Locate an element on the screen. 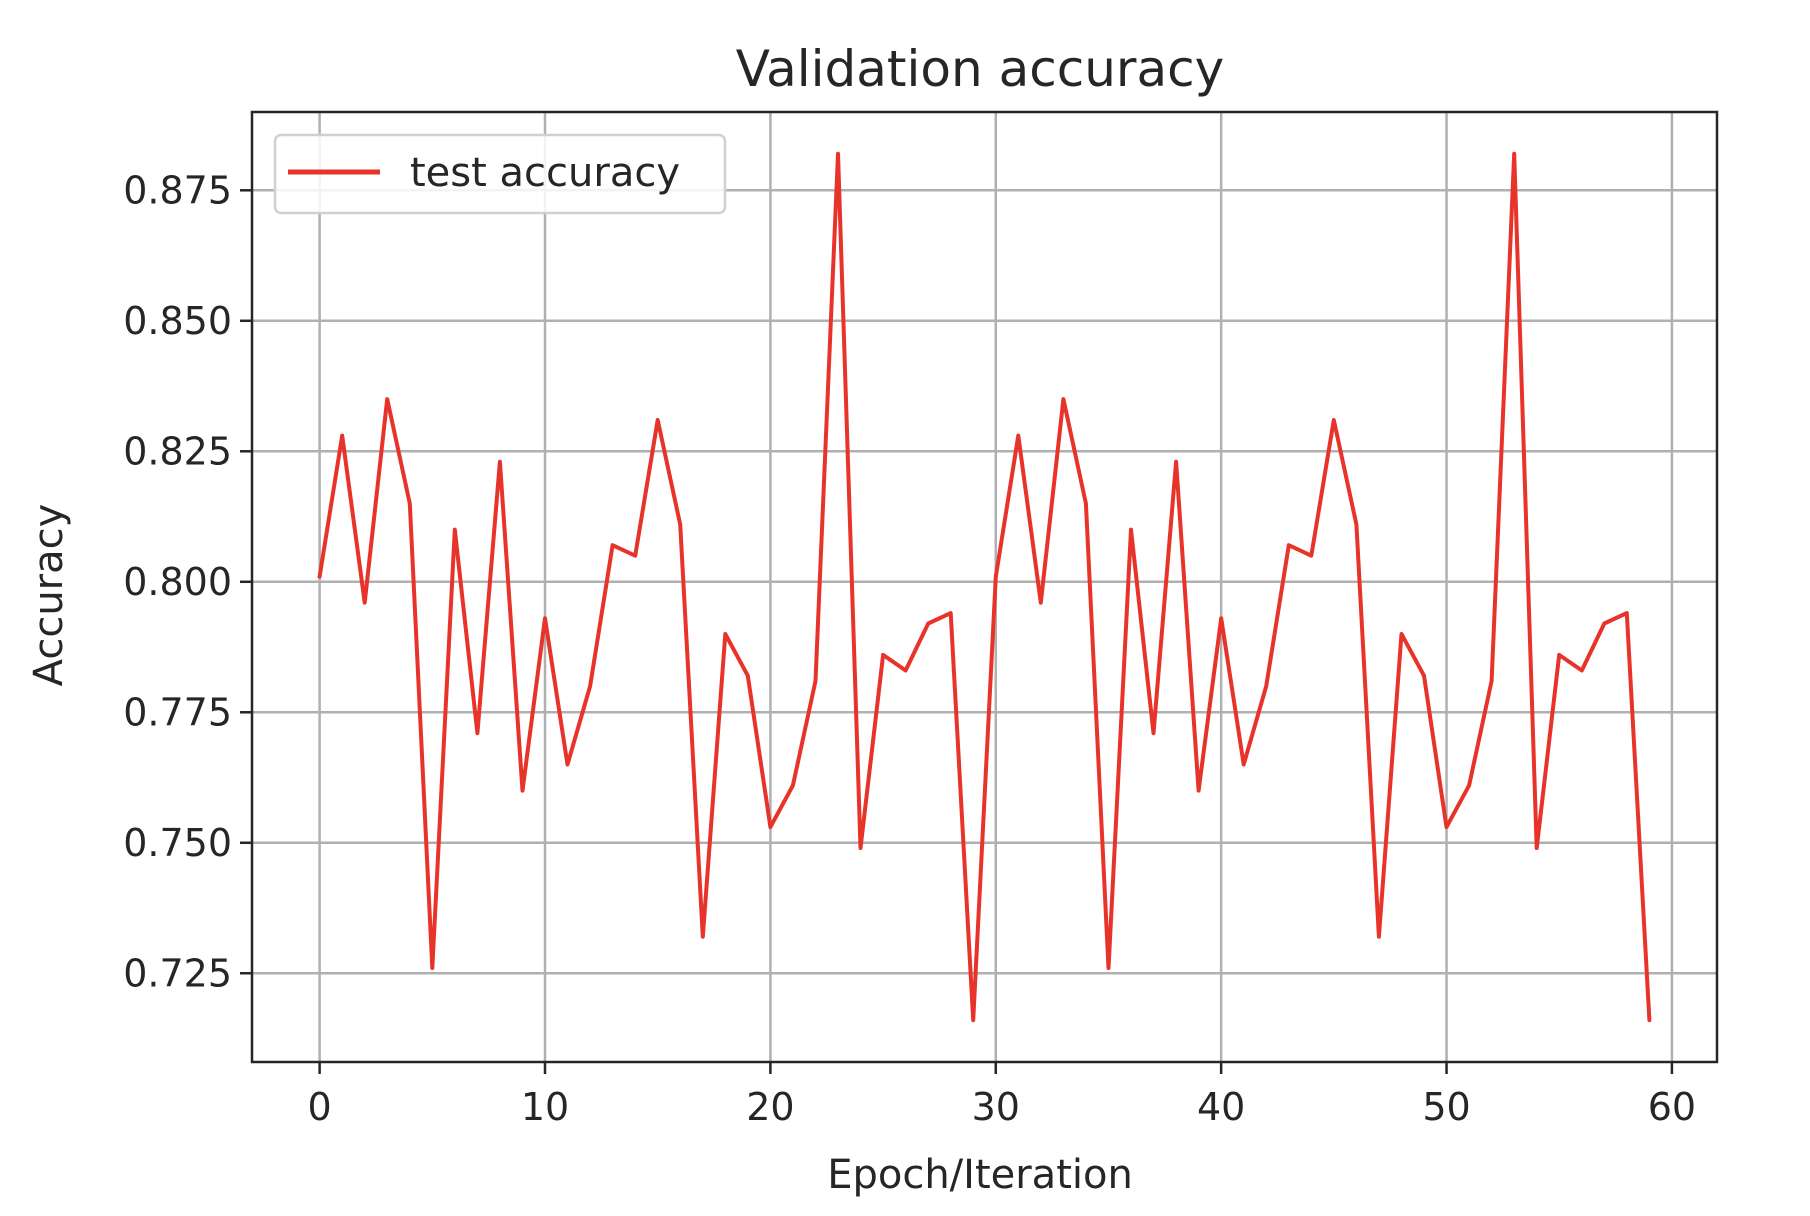 This screenshot has height=1216, width=1810. x-axis-ticks: 0 10 20 30 40 50 60 is located at coordinates (1002, 1095).